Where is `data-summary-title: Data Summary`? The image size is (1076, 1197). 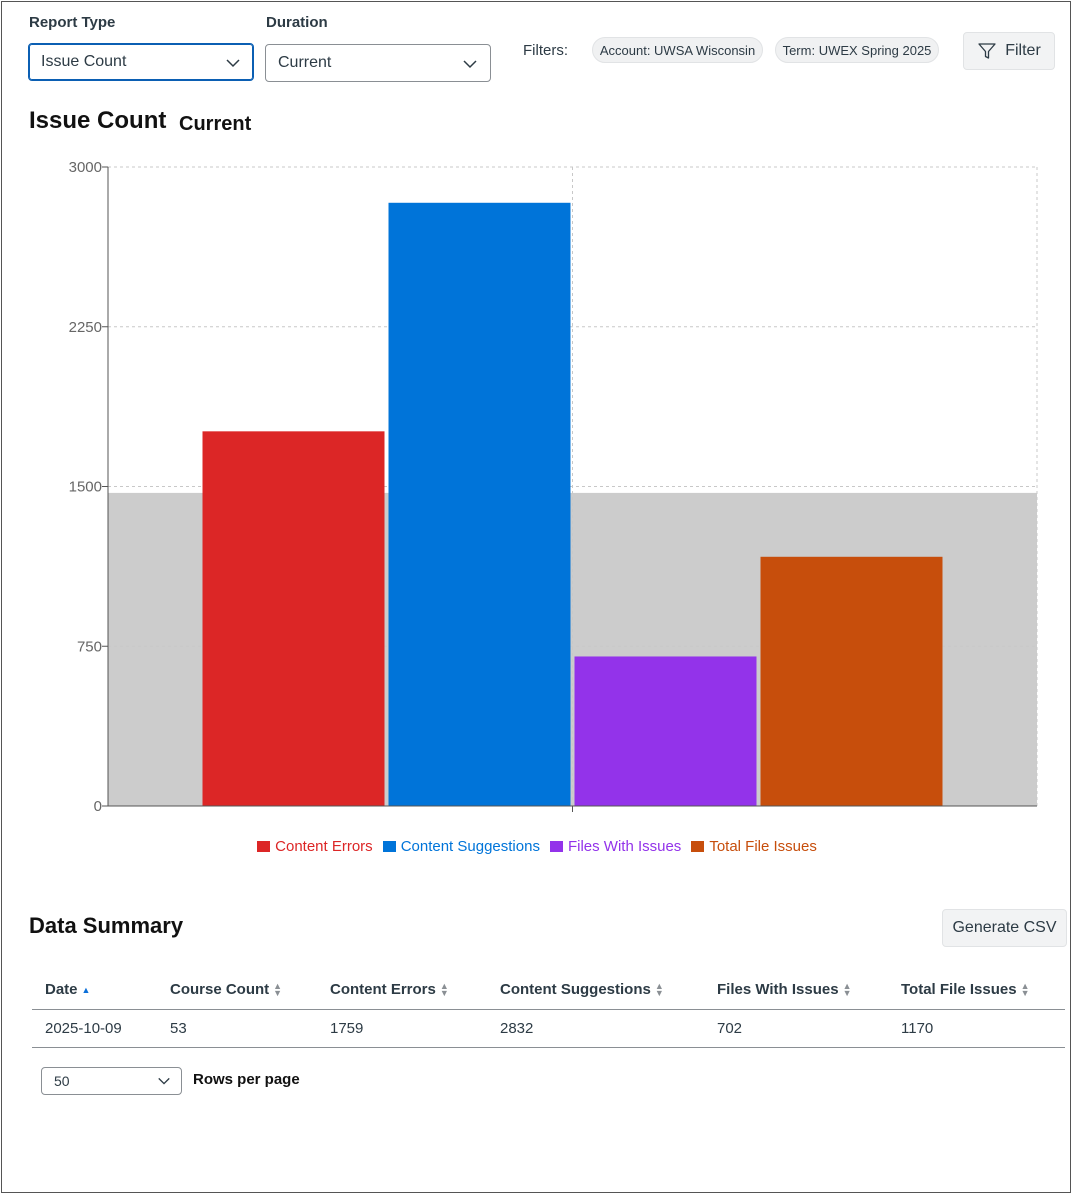 data-summary-title: Data Summary is located at coordinates (106, 925).